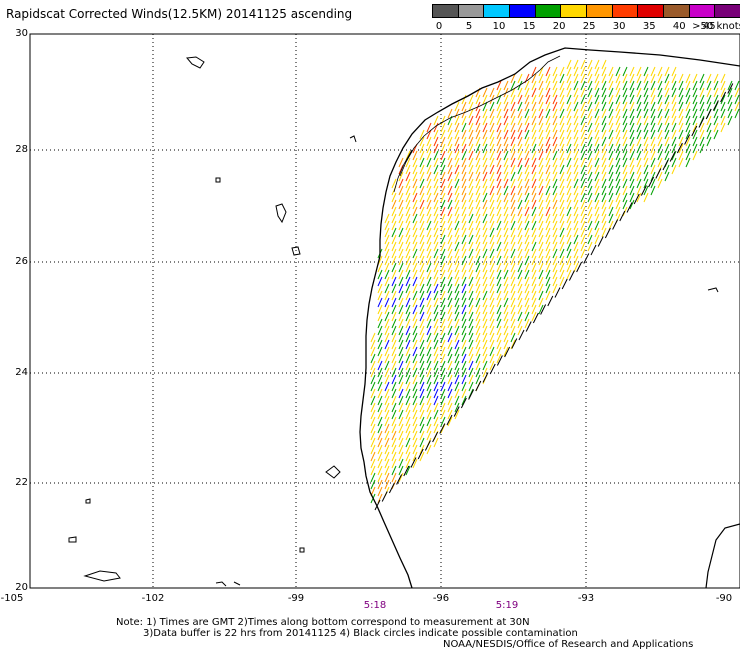 The image size is (740, 650). What do you see at coordinates (586, 598) in the screenshot?
I see `lon-label: -93` at bounding box center [586, 598].